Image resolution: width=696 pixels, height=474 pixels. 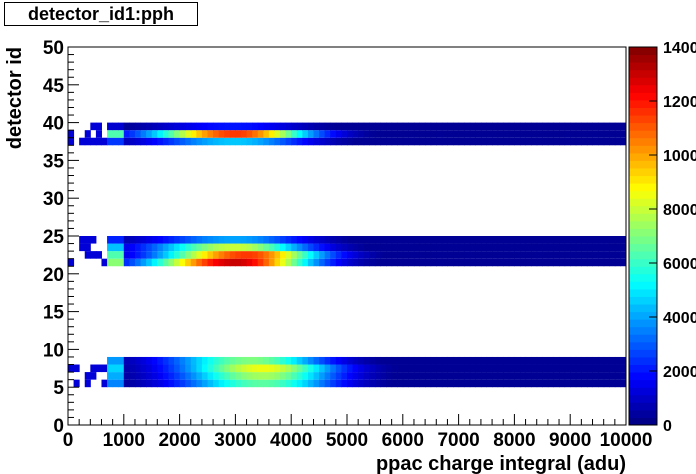 What do you see at coordinates (679, 156) in the screenshot?
I see `colorbar-tick-label: 10000` at bounding box center [679, 156].